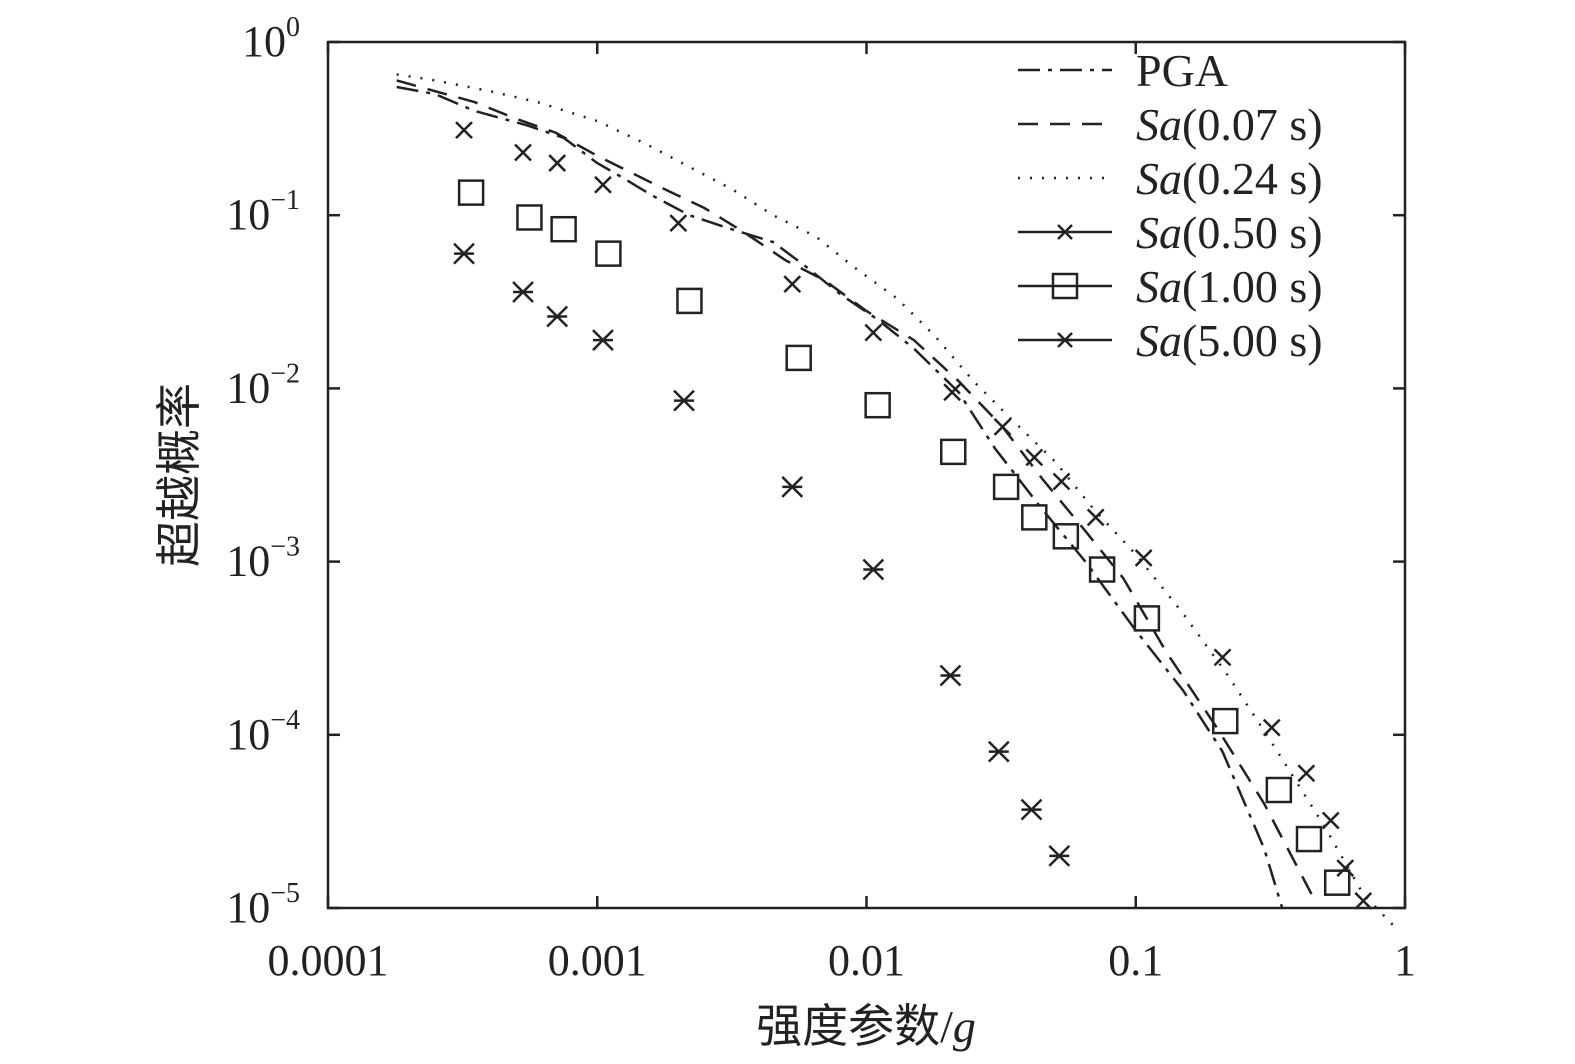 The height and width of the screenshot is (1064, 1575). What do you see at coordinates (597, 960) in the screenshot?
I see `x-tick-label: 0.001` at bounding box center [597, 960].